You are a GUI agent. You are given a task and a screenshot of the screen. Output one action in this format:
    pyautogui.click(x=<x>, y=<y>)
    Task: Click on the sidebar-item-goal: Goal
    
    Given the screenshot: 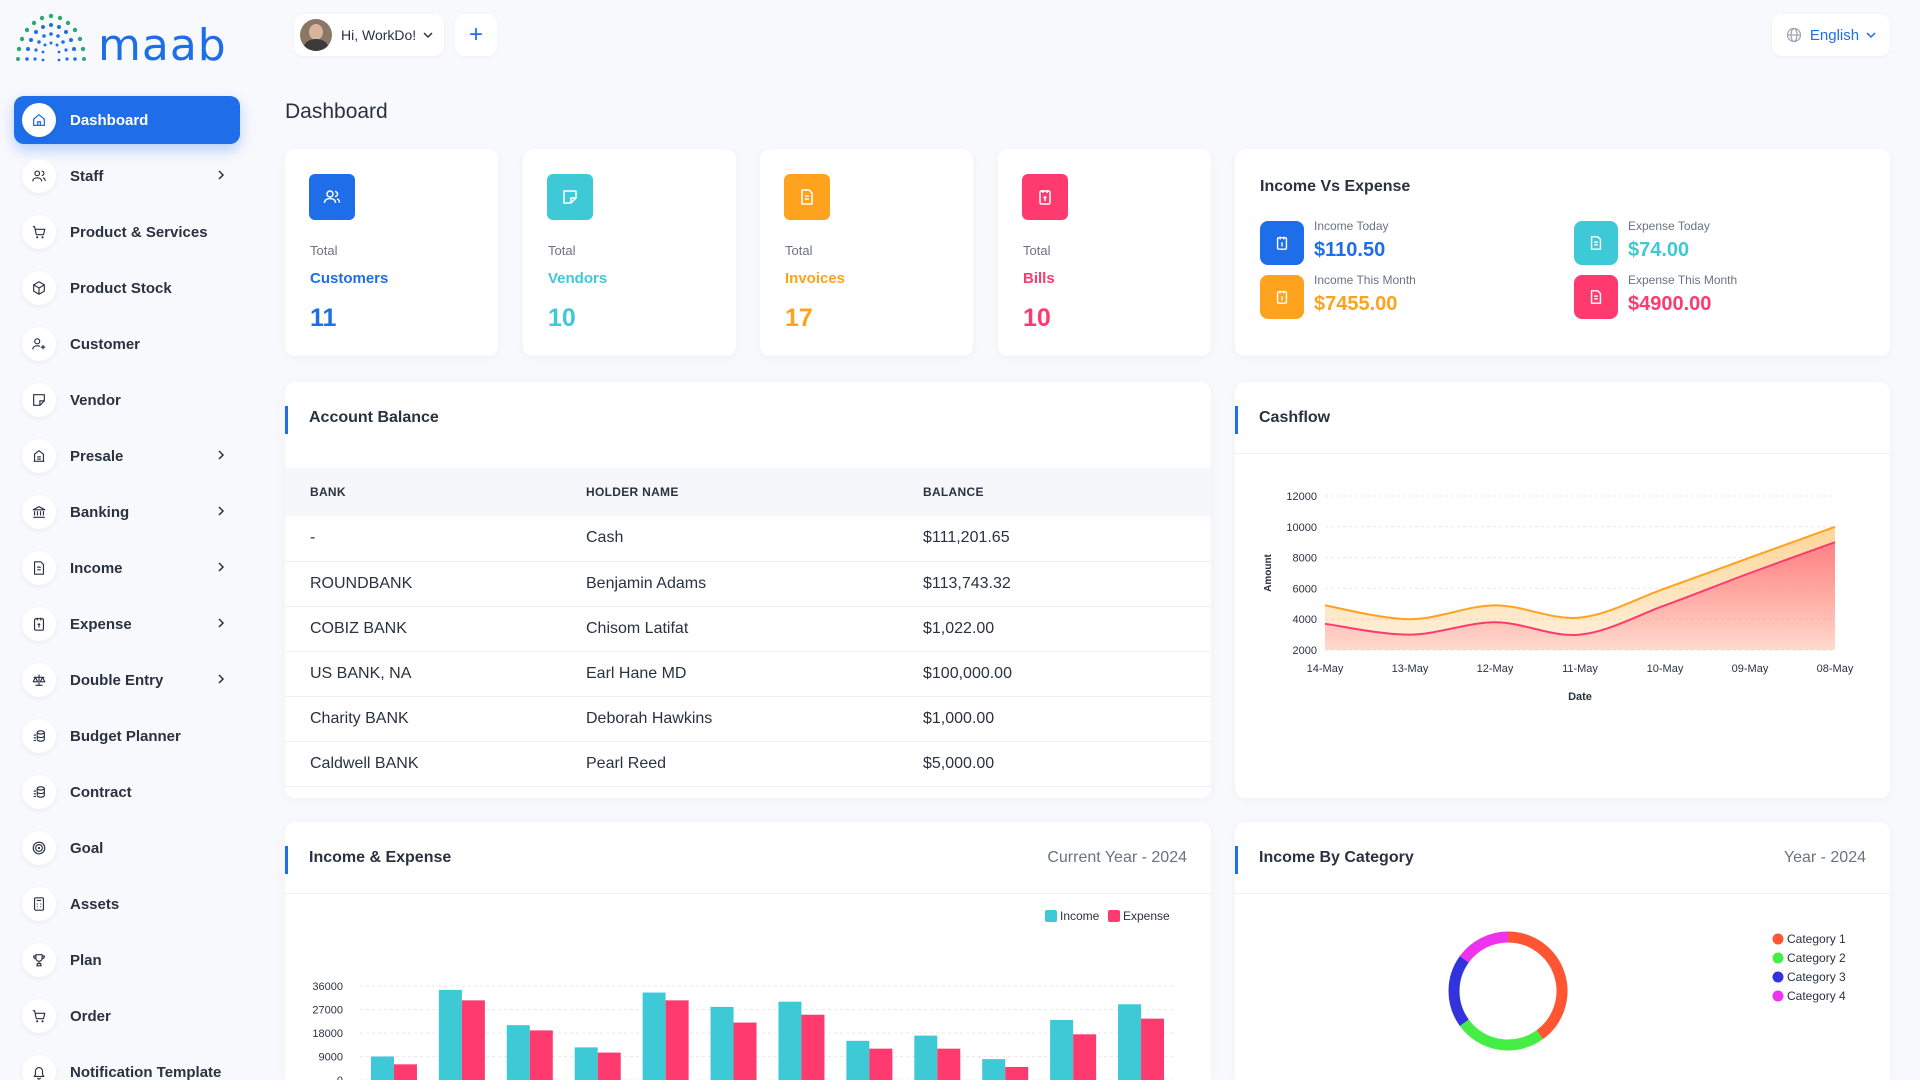 What is the action you would take?
    pyautogui.click(x=127, y=848)
    